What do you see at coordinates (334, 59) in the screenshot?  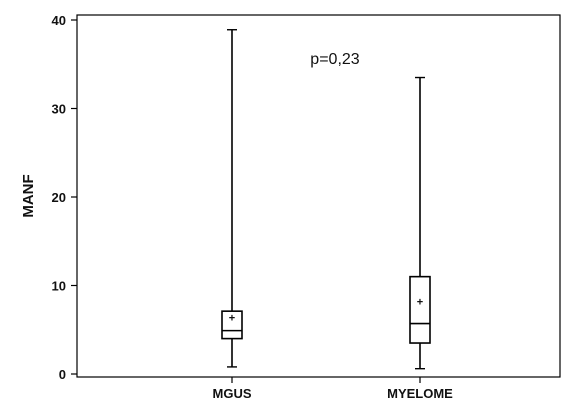 I see `p-value-annotation: p=0,23` at bounding box center [334, 59].